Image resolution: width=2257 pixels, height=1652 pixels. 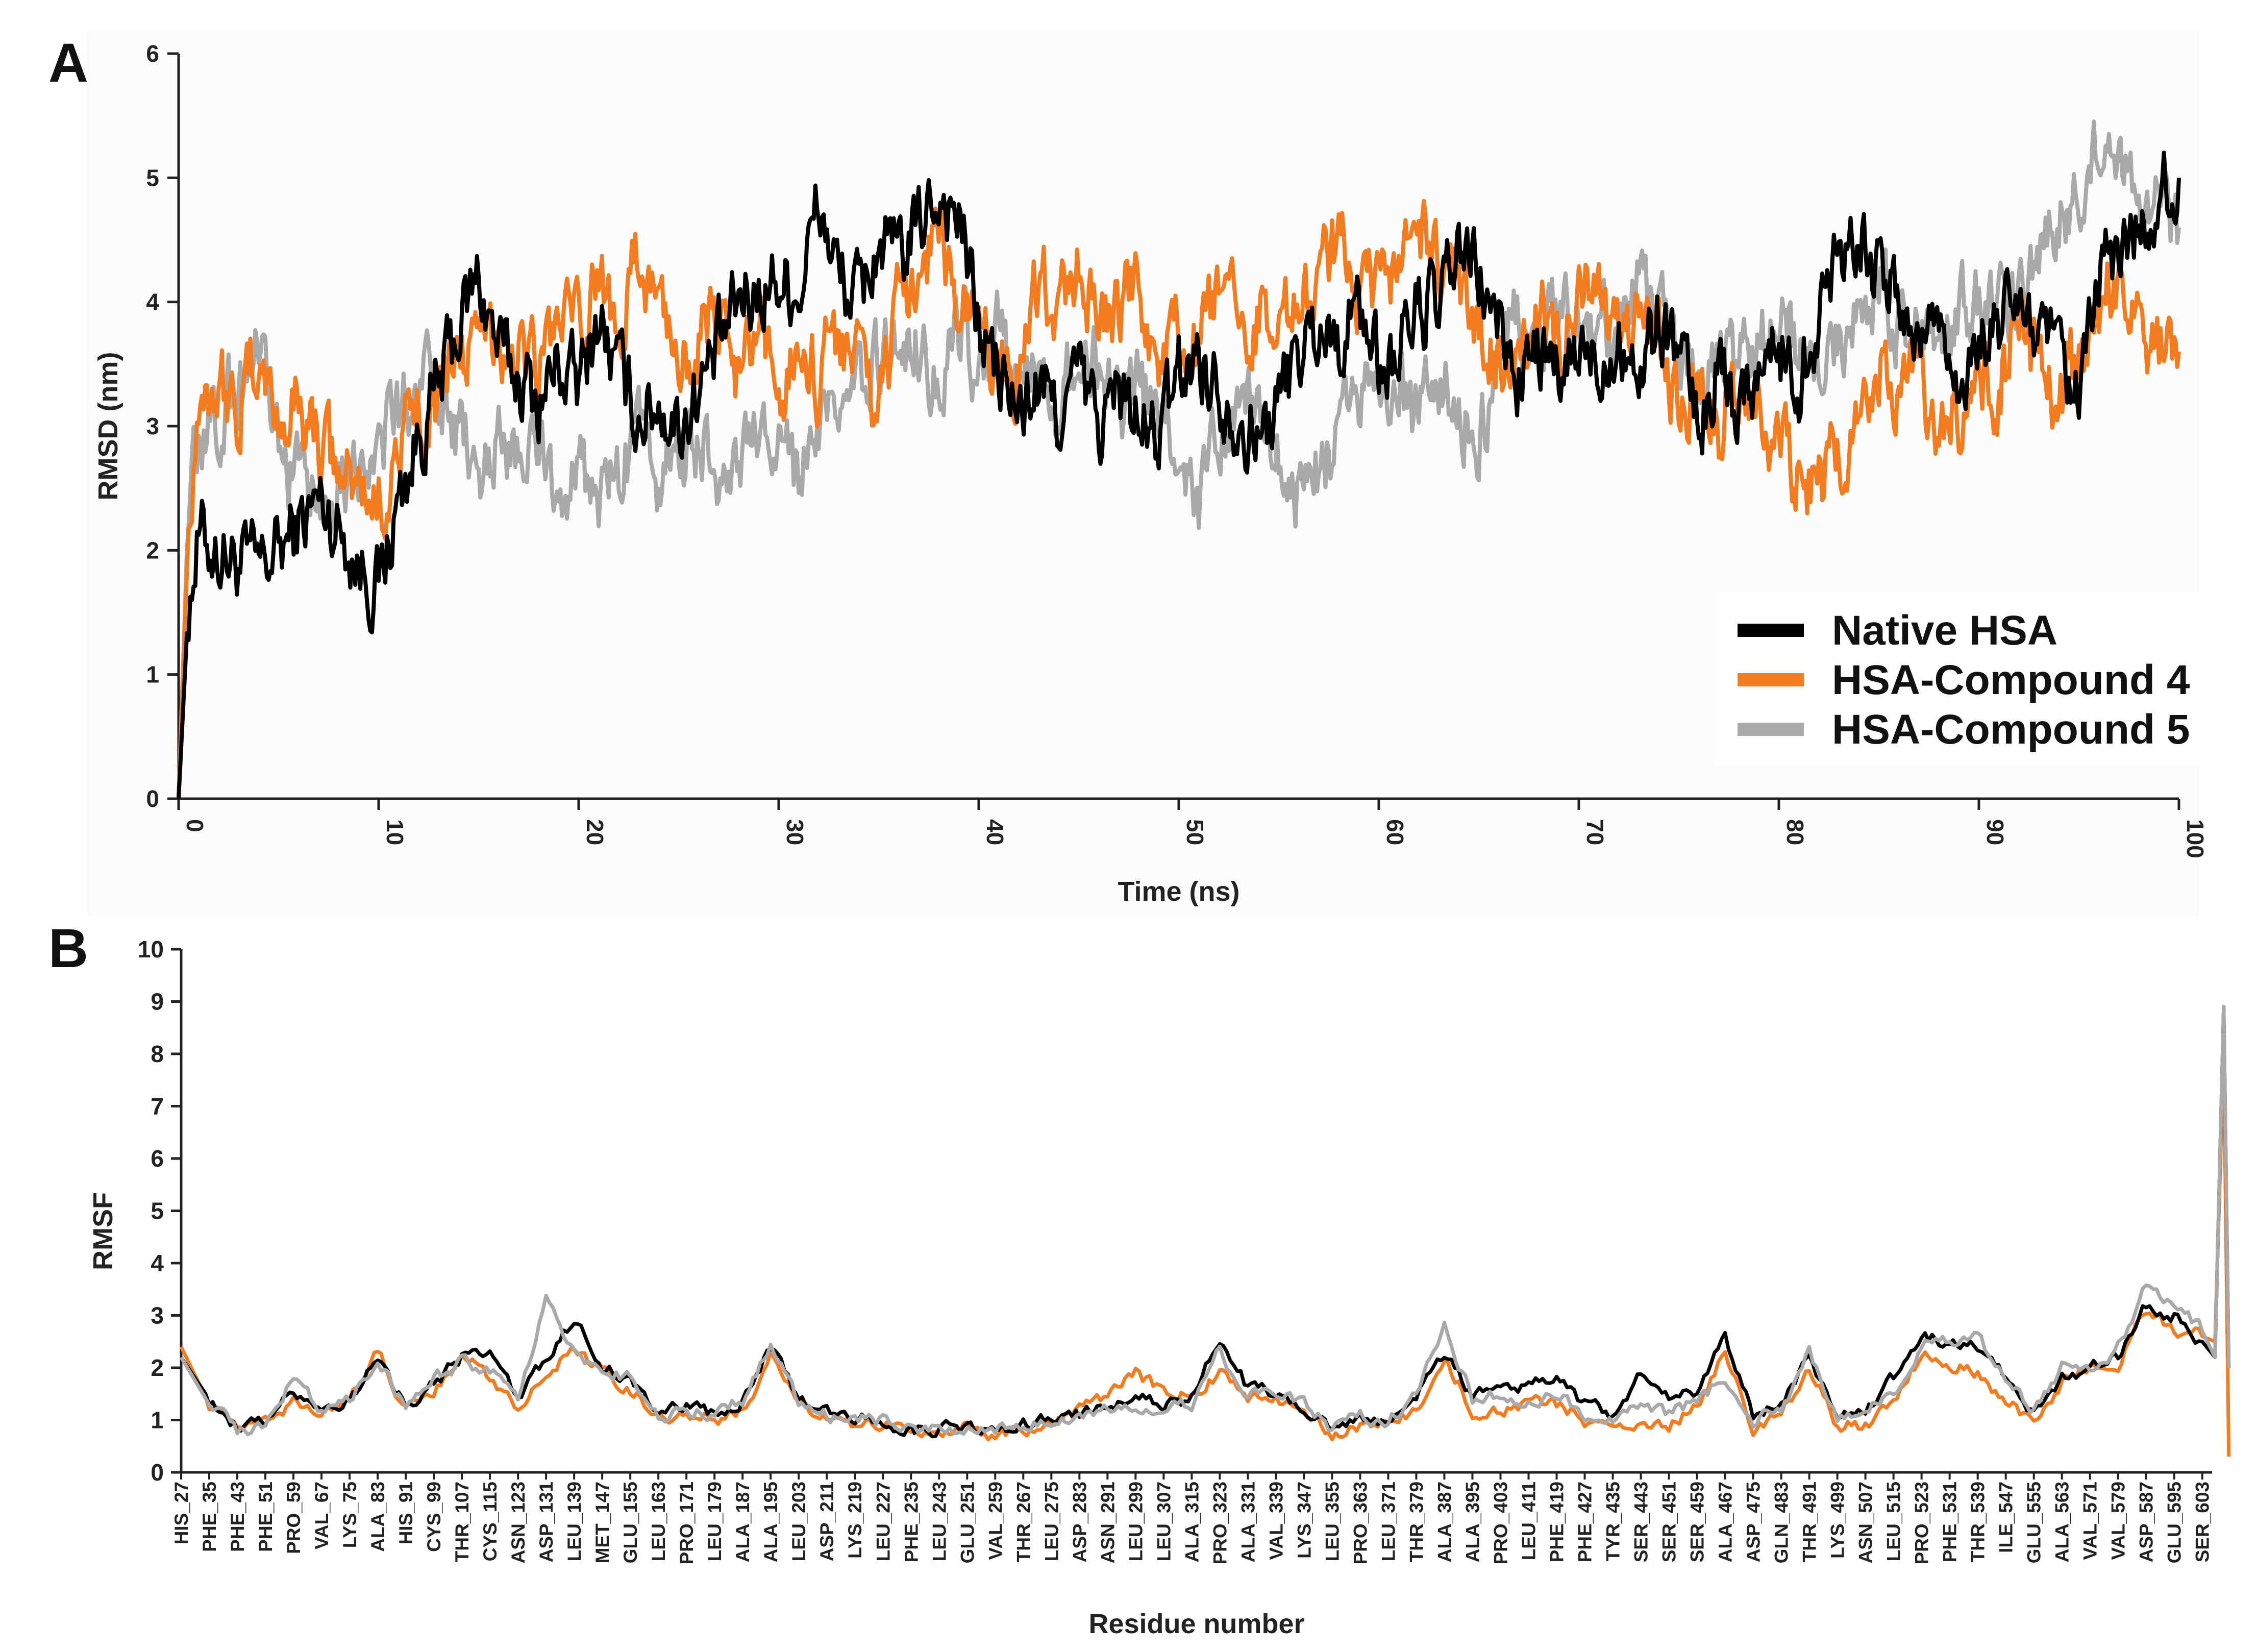 I want to click on y-tick-label-4: 4, so click(x=153, y=302).